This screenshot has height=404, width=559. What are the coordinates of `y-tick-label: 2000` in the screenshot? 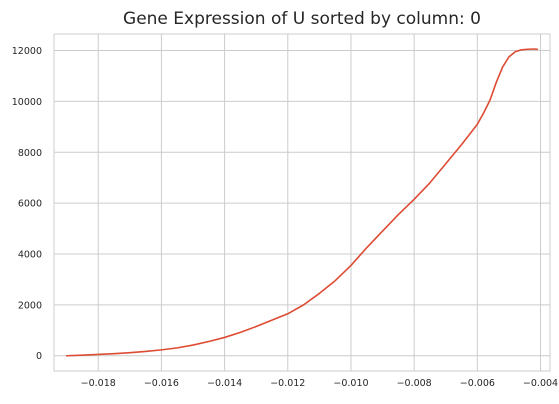 It's located at (30, 305).